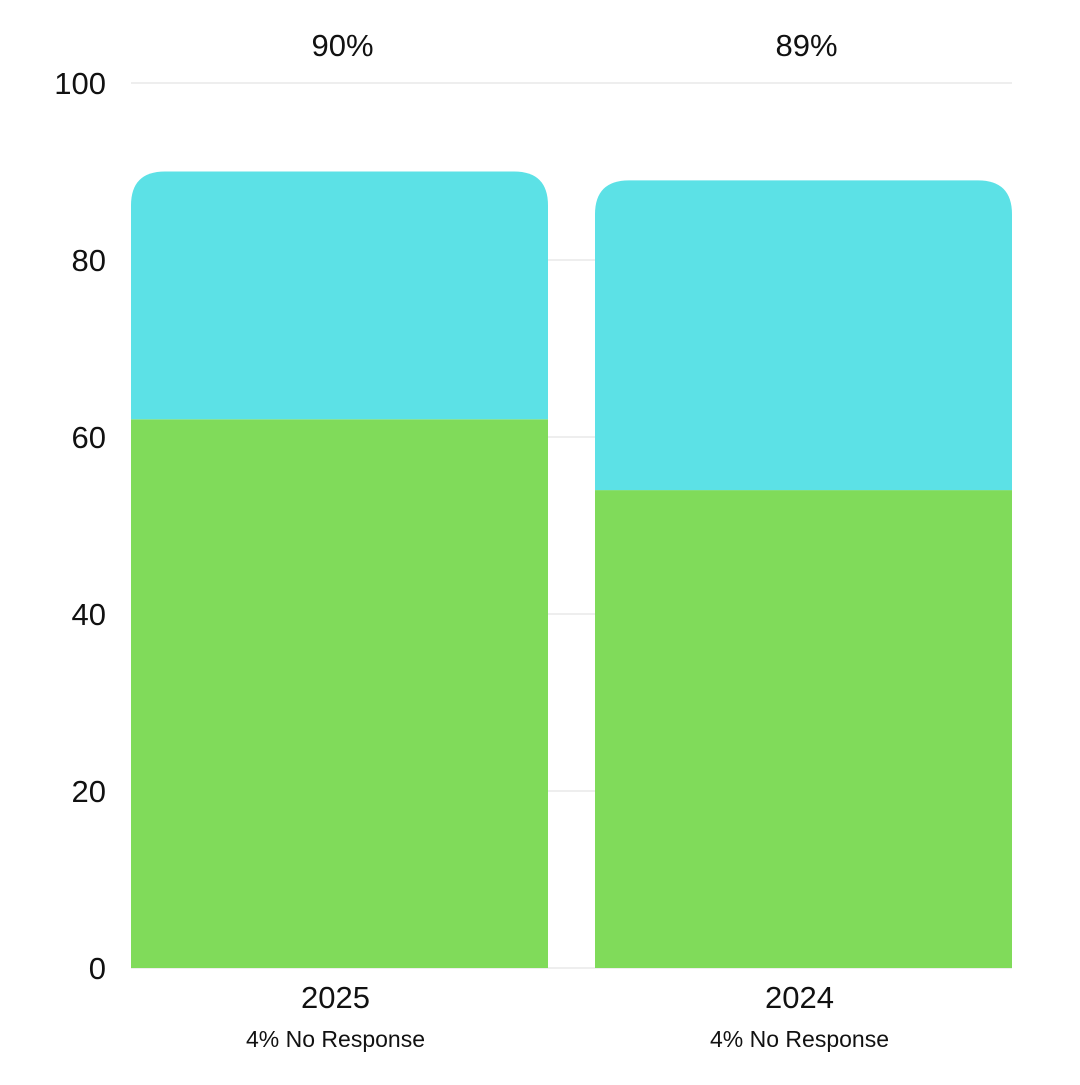  What do you see at coordinates (806, 45) in the screenshot?
I see `total-label: 89%` at bounding box center [806, 45].